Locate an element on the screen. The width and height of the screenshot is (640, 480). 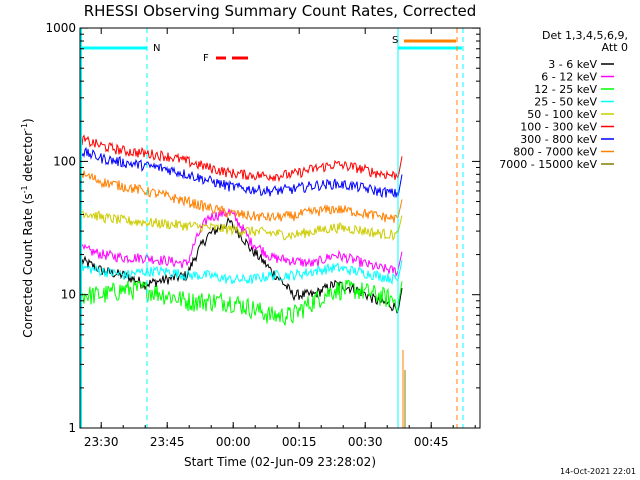
y-label-sup1: -1 is located at coordinates (24, 189).